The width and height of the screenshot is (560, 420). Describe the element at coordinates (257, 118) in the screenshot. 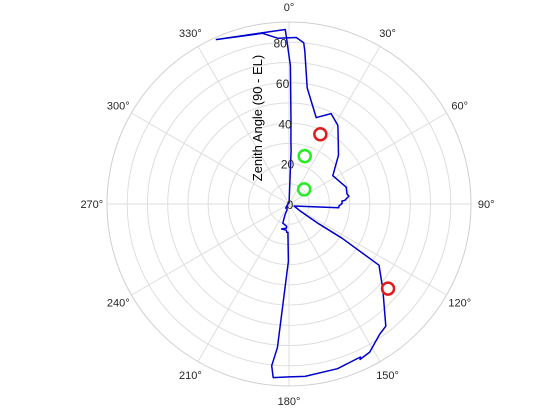

I see `r-axis-title: Zenith Angle (90 - EL)` at that location.